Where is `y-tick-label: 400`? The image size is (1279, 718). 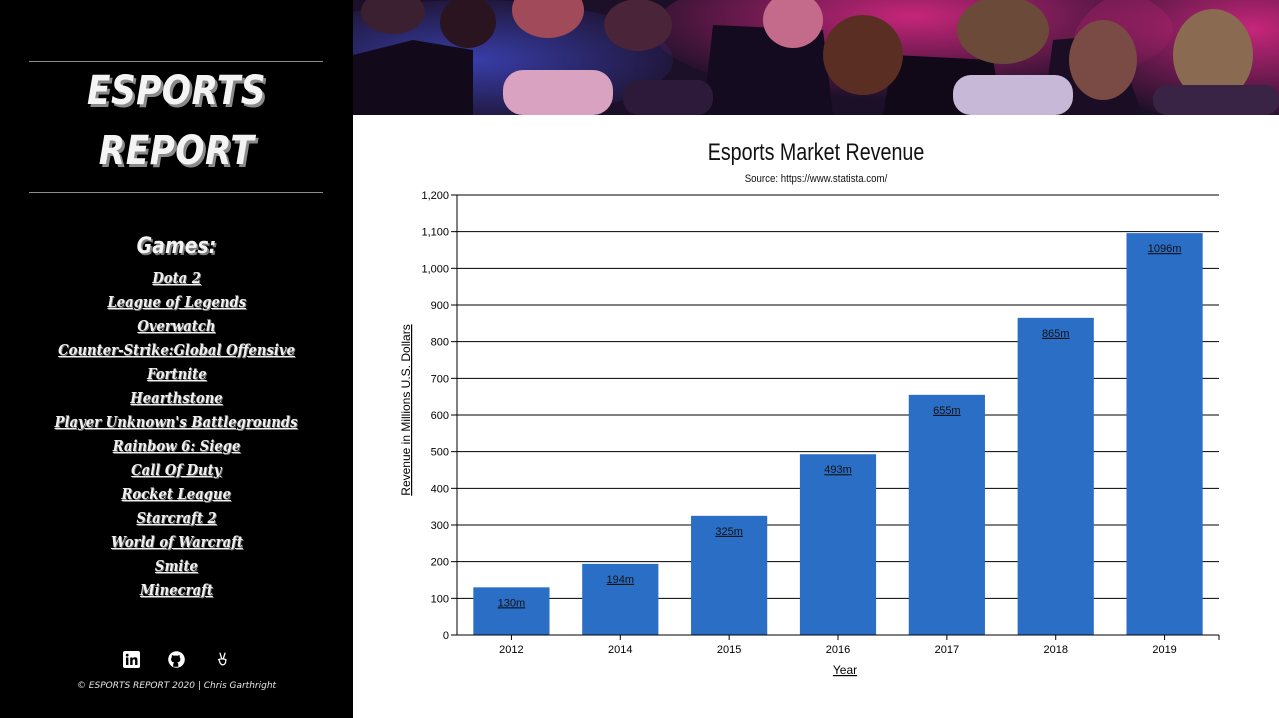
y-tick-label: 400 is located at coordinates (440, 489).